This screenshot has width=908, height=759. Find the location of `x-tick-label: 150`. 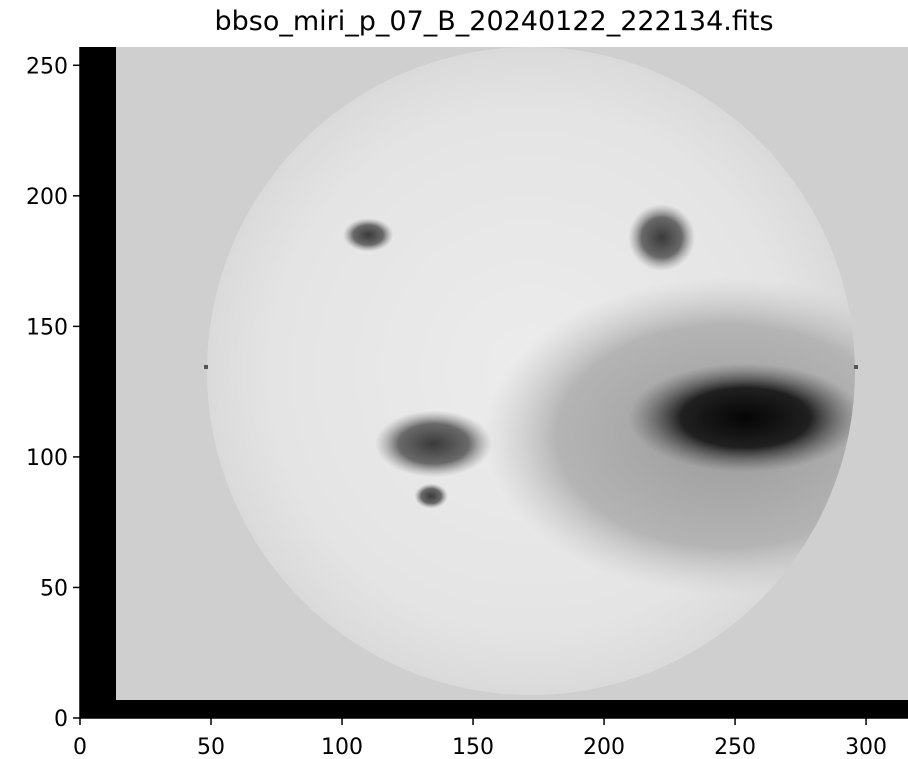

x-tick-label: 150 is located at coordinates (473, 747).